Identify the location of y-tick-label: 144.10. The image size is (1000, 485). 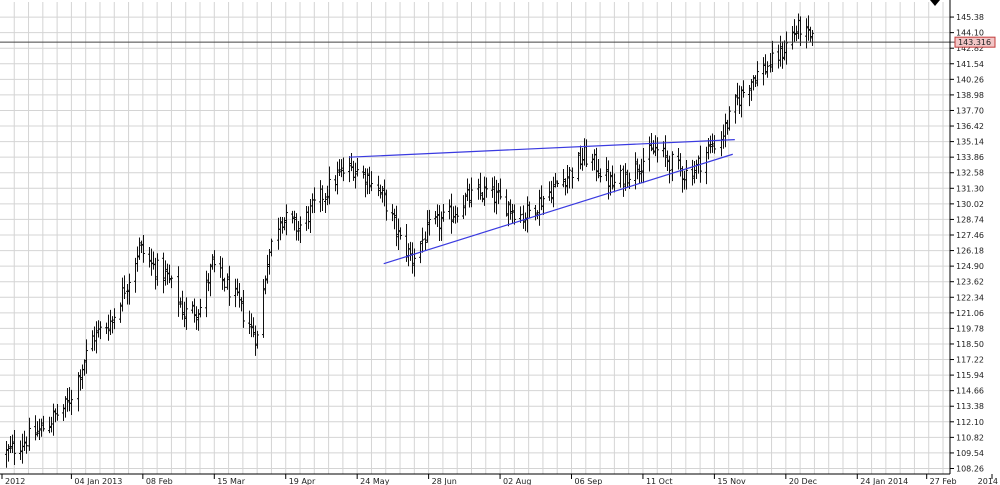
(970, 33).